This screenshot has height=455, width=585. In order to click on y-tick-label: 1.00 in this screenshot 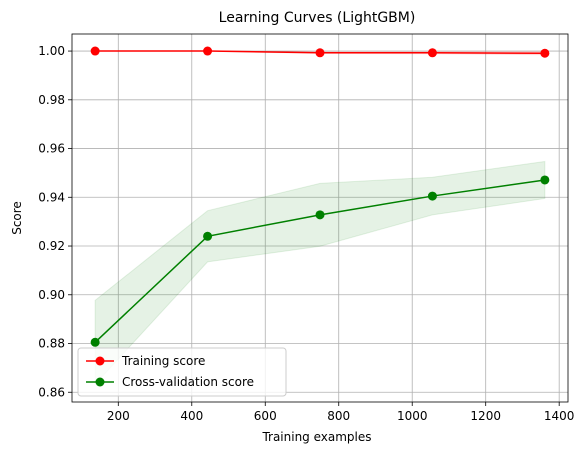, I will do `click(51, 51)`.